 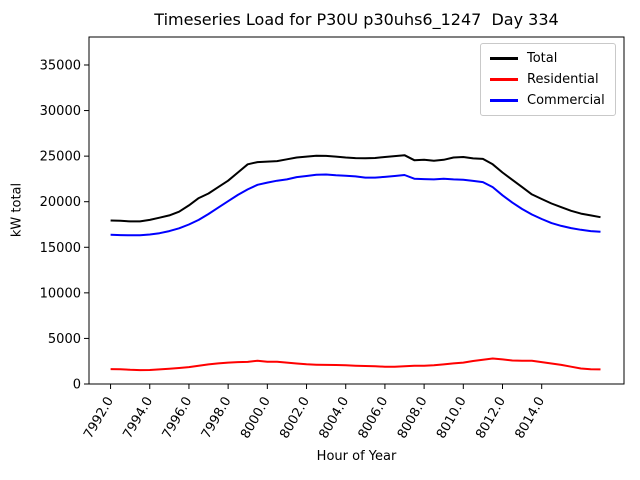 I want to click on legend-label-total: Total, so click(x=542, y=58).